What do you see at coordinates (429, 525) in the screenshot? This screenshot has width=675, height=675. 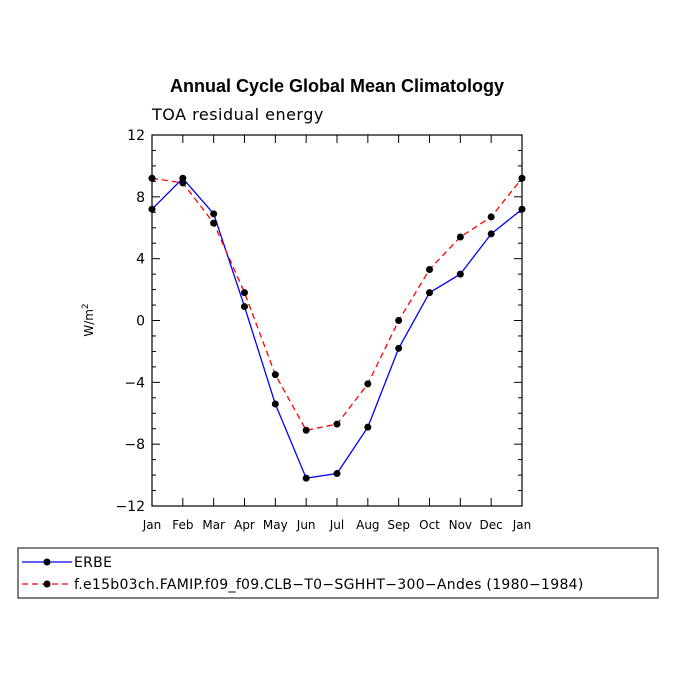 I see `x-tick-label: Oct` at bounding box center [429, 525].